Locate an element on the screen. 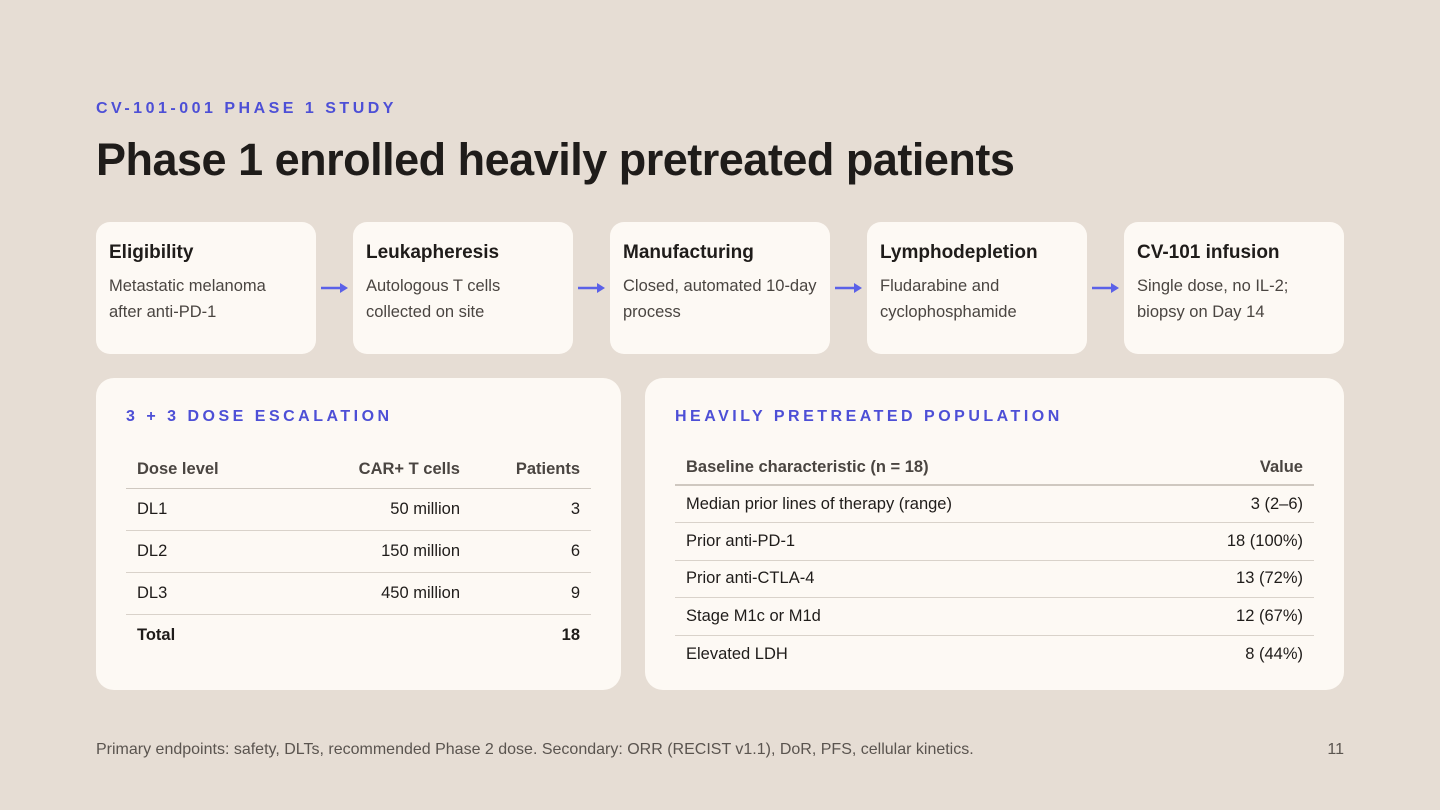  table-cell-empty is located at coordinates (406, 635).